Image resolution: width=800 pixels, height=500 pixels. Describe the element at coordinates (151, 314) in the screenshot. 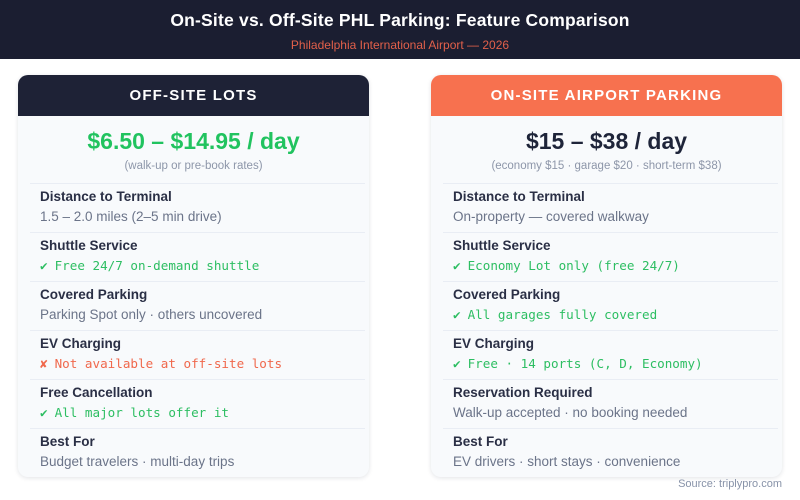

I see `feature-value: Parking Spot only · others uncovered` at that location.